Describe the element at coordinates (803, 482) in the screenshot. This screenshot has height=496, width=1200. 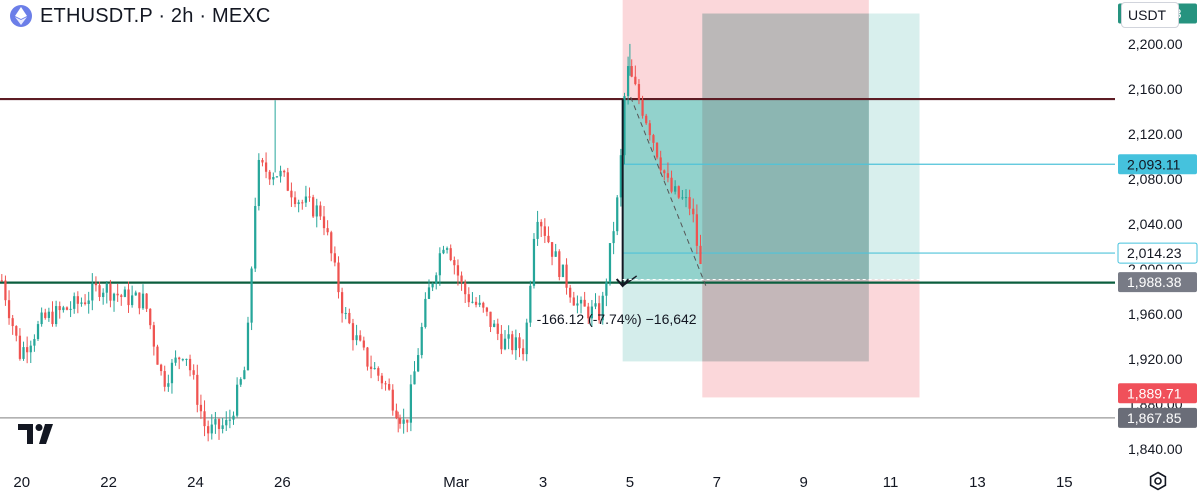
I see `x-tick-label: 9` at that location.